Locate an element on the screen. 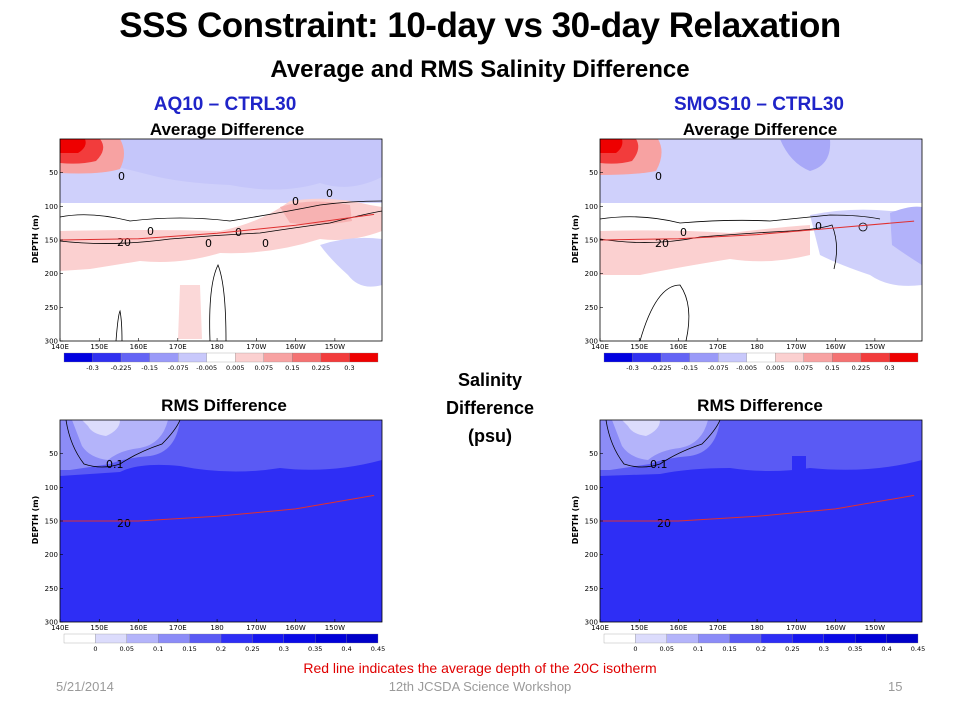 The image size is (960, 720). y-tick-label: 300 is located at coordinates (51, 623).